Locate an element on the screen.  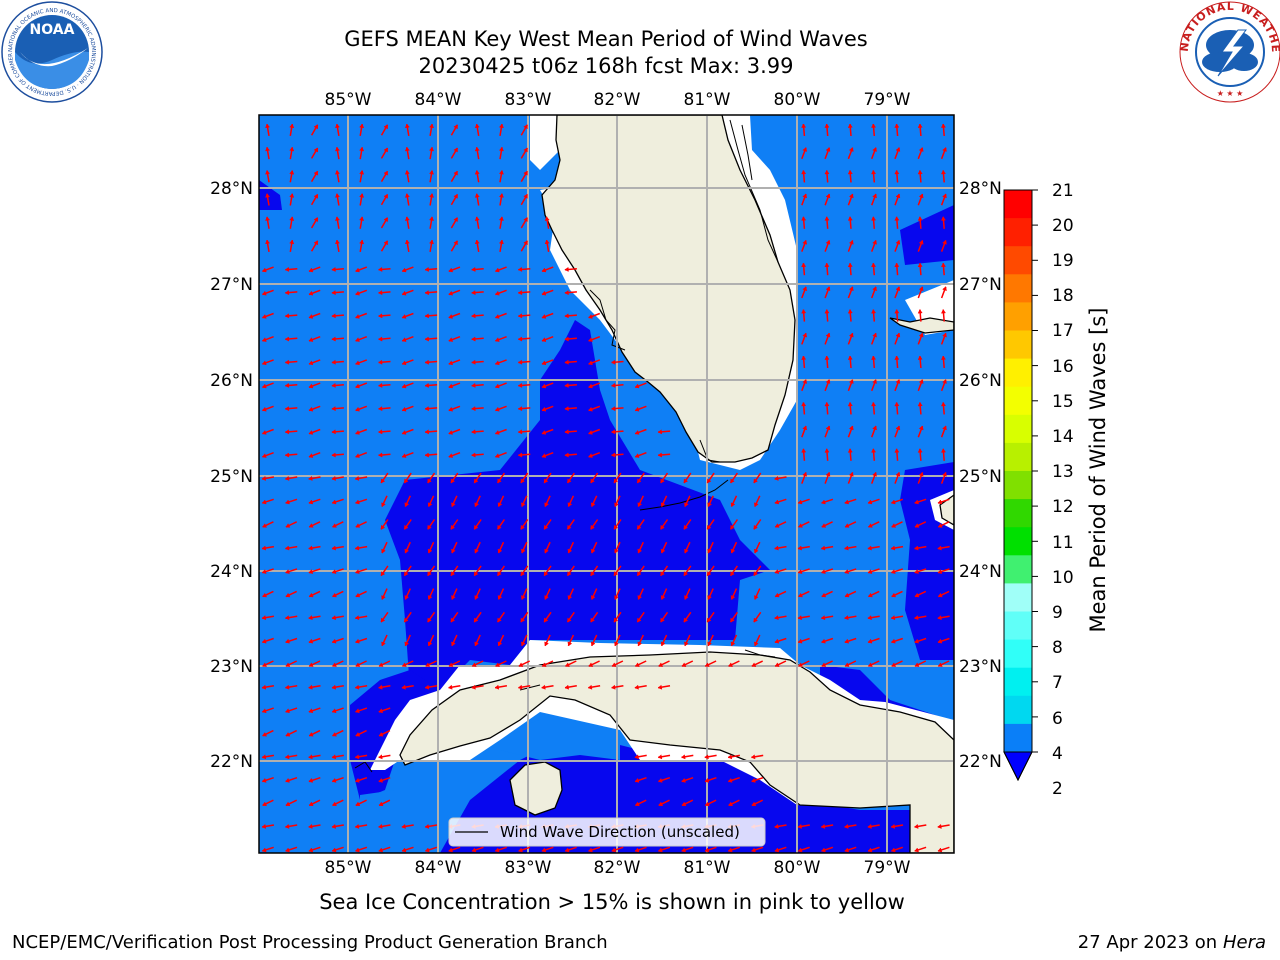
lat-ticks-left: 28°N 27°N 26°N 25°N 24°N 23°N 22°N is located at coordinates (231, 475).